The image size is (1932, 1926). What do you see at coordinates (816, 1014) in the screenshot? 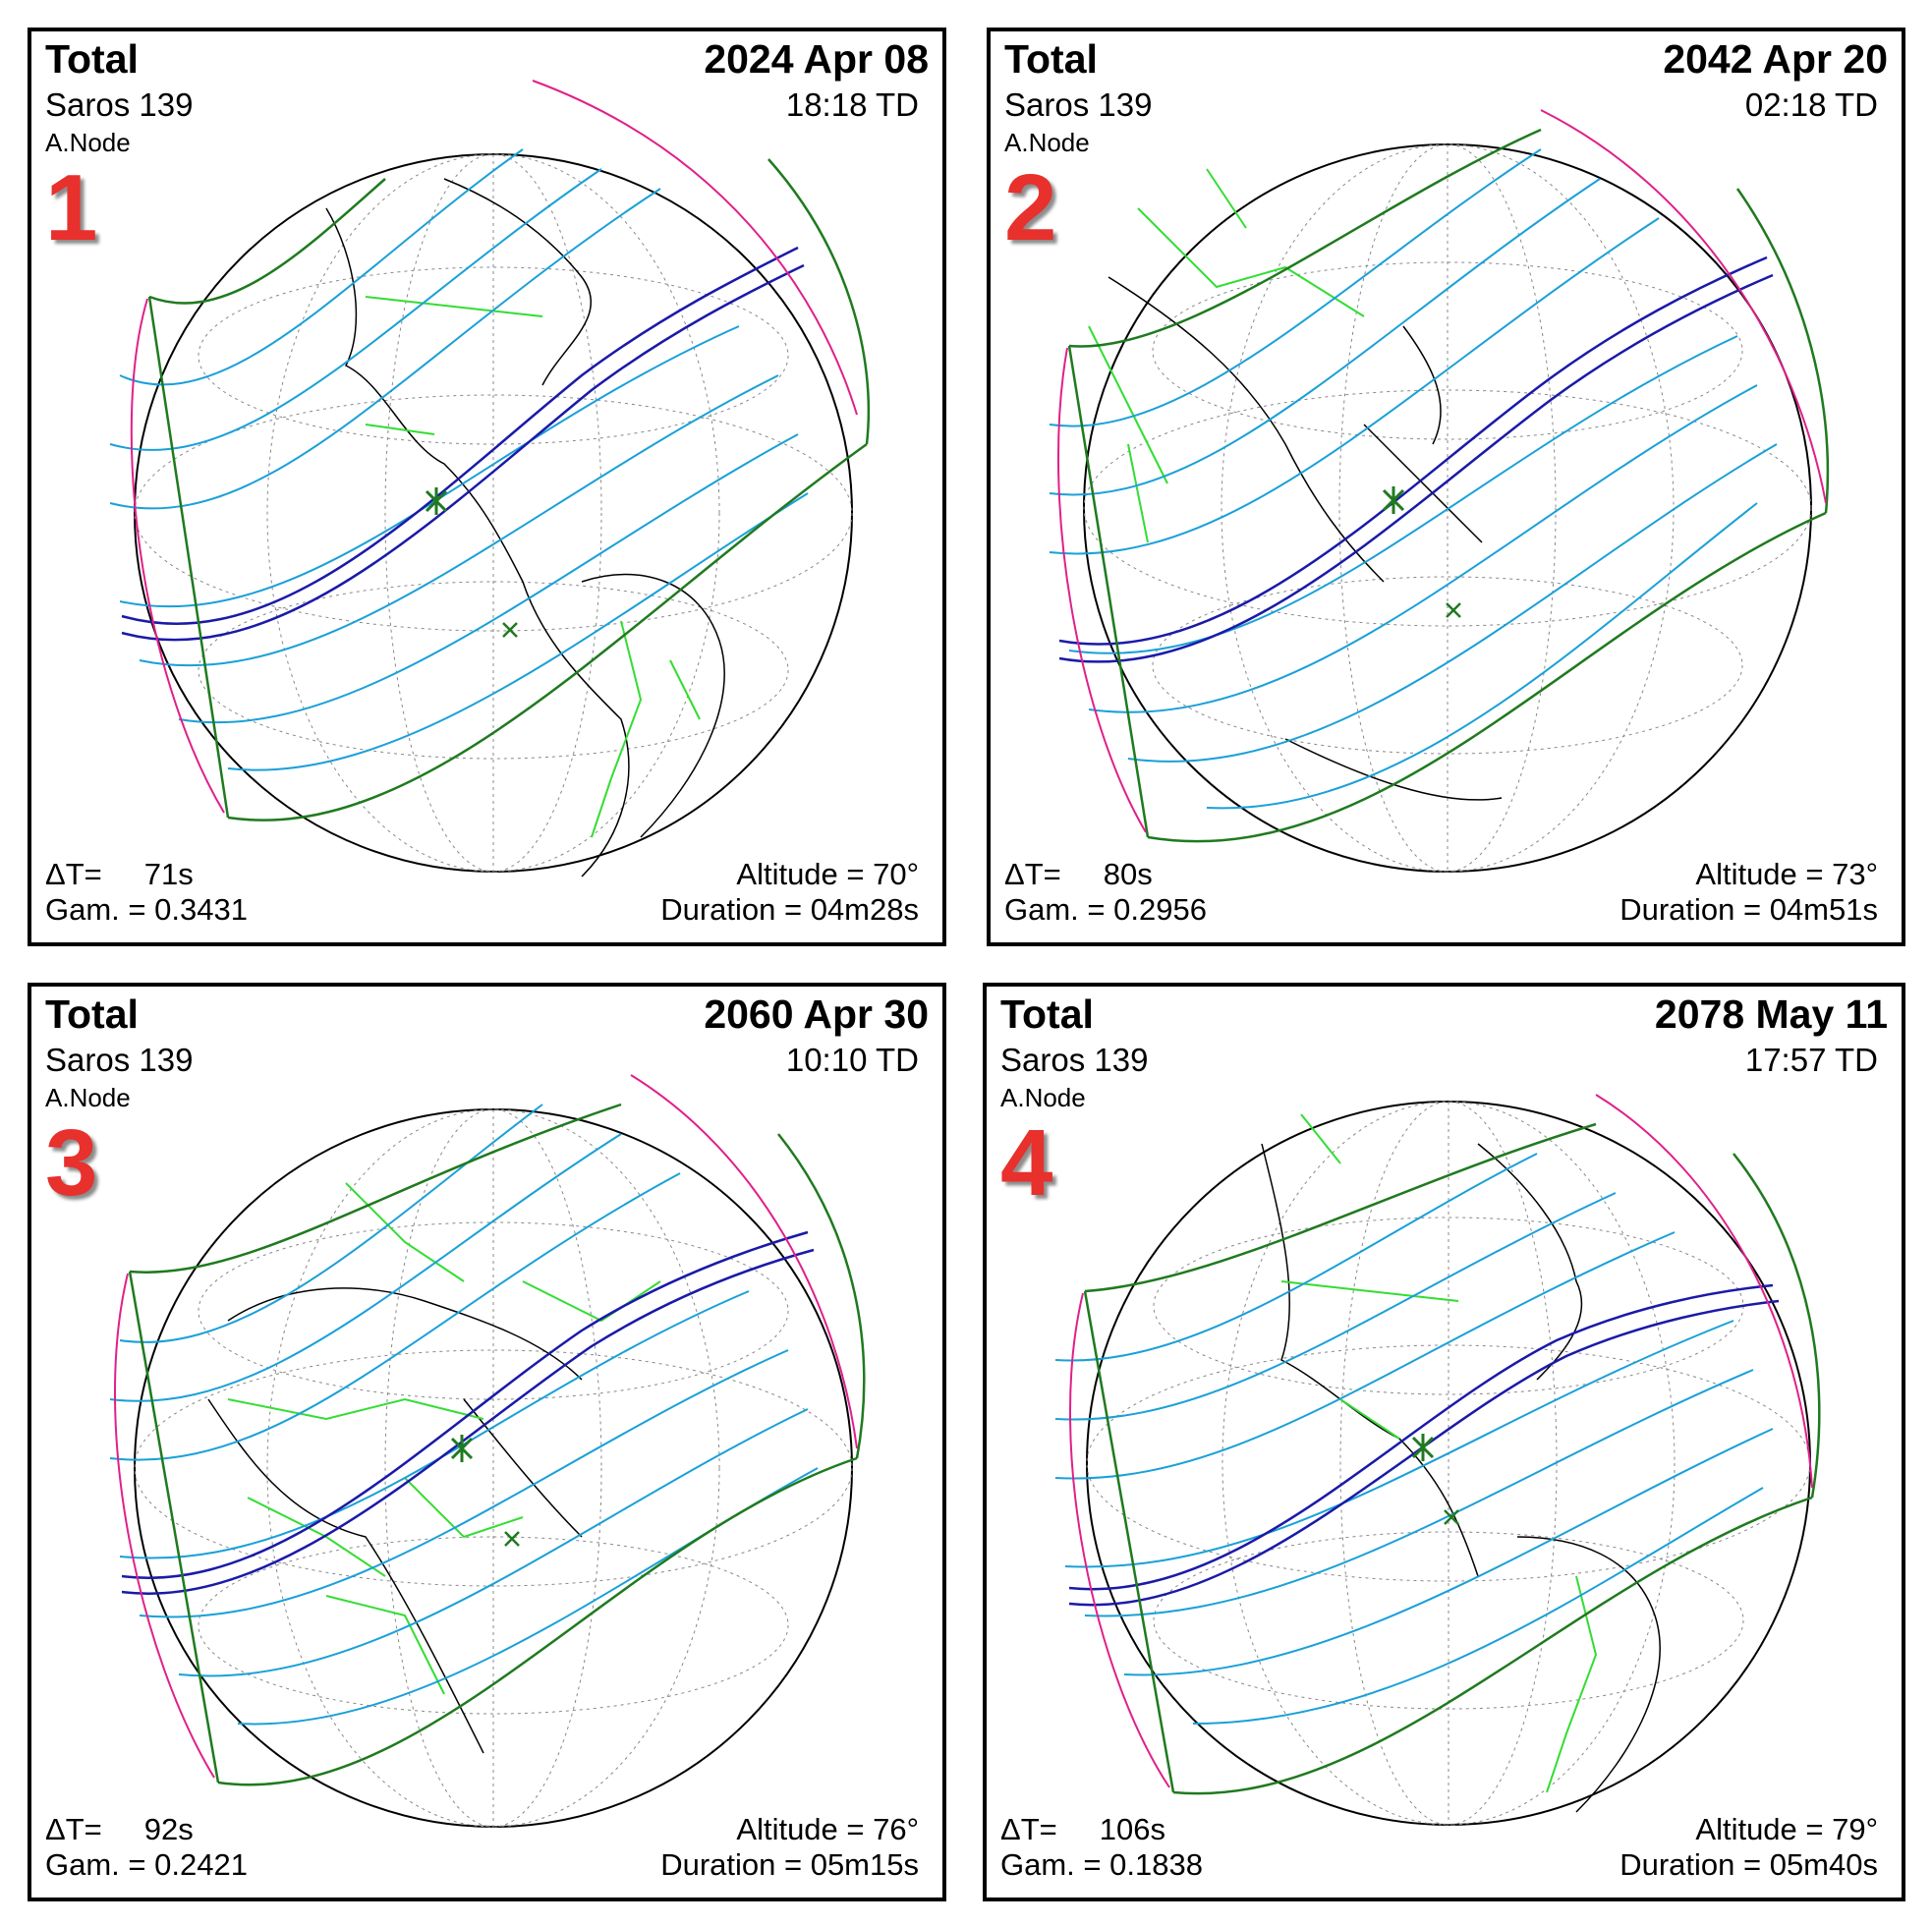
I see `eclipse-date: 2060 Apr 30` at bounding box center [816, 1014].